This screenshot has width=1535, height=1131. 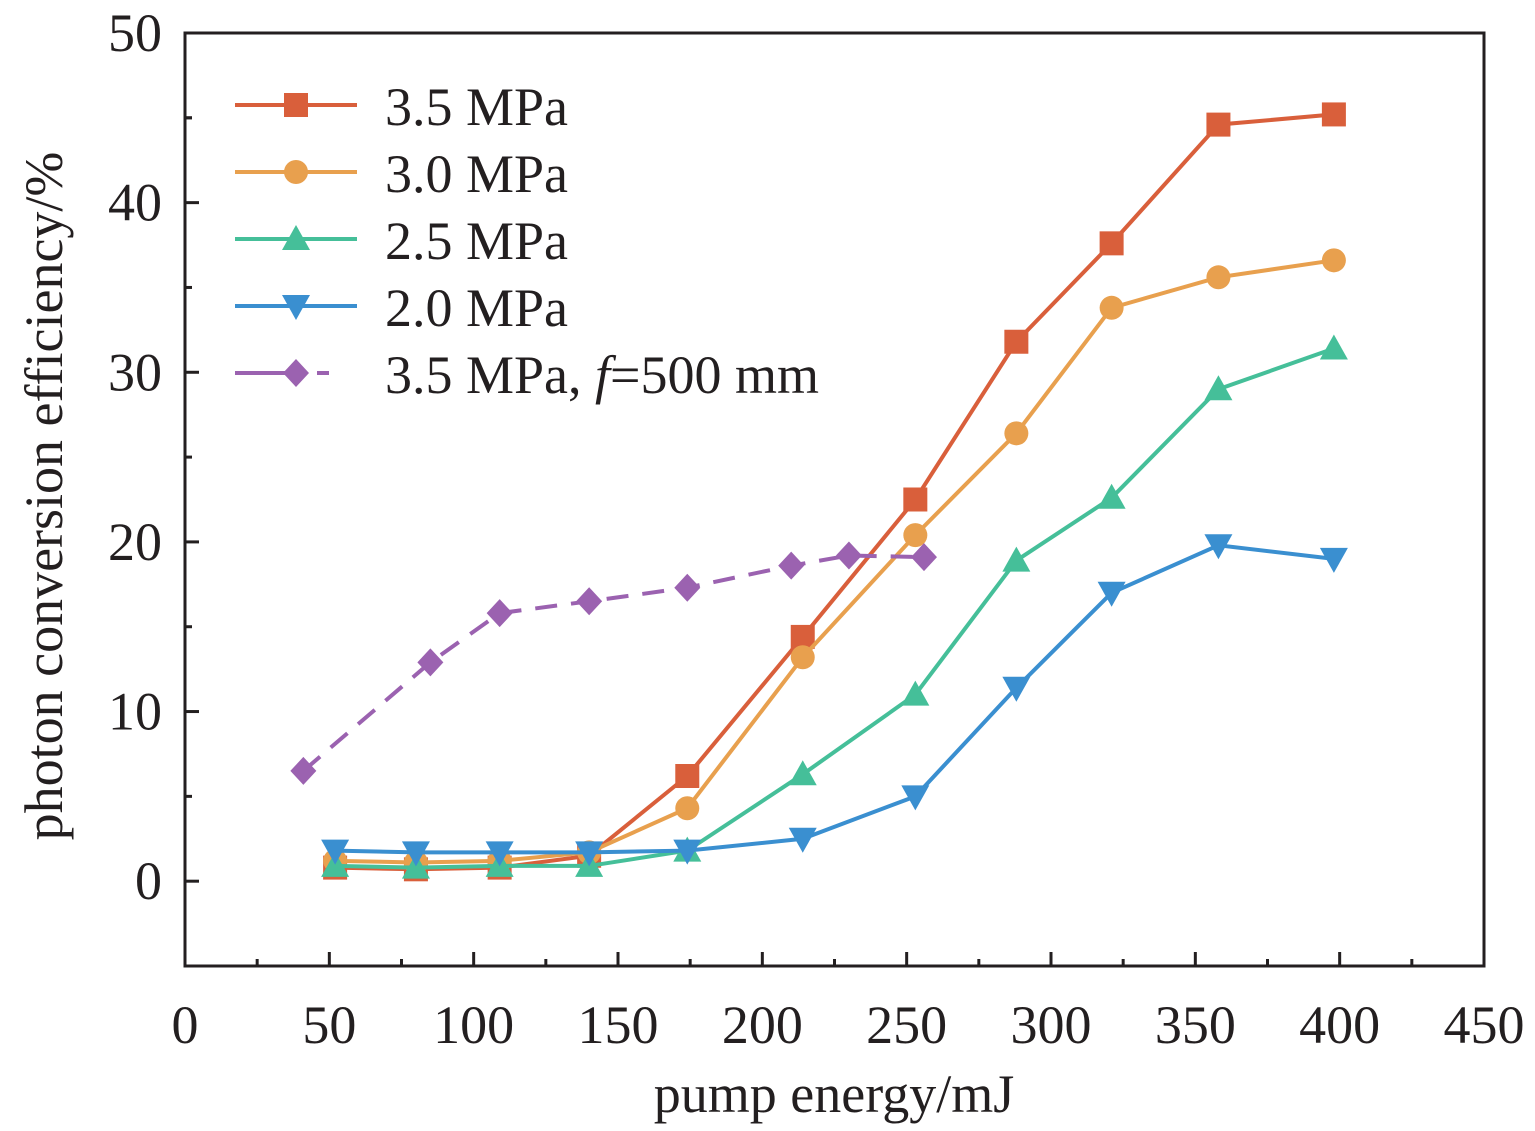 I want to click on y-axis-label: photon conversion efficiency/%, so click(x=44, y=496).